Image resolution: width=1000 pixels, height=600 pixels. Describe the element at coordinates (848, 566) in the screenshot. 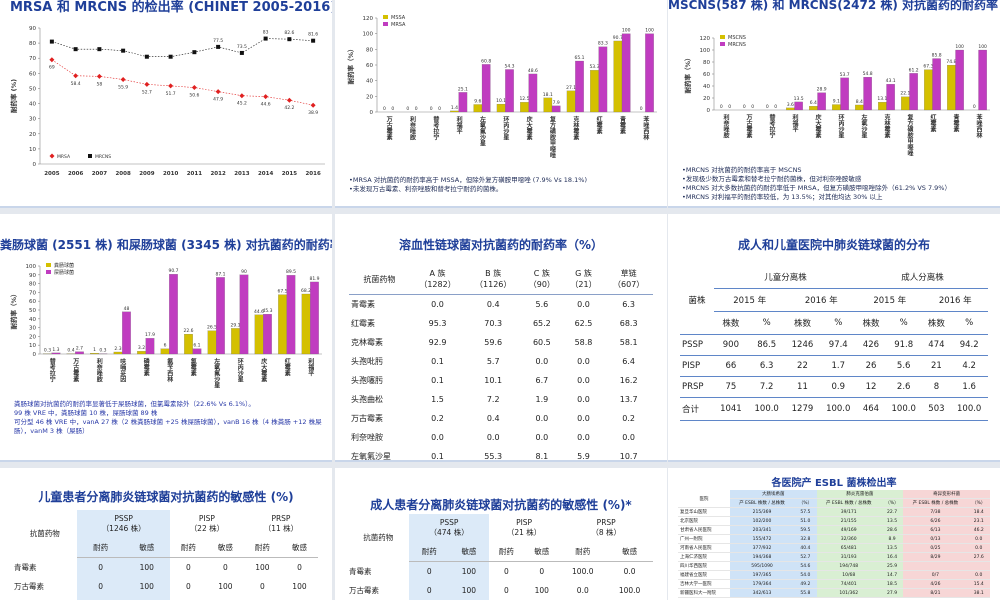

I see `cell: 194/748` at that location.